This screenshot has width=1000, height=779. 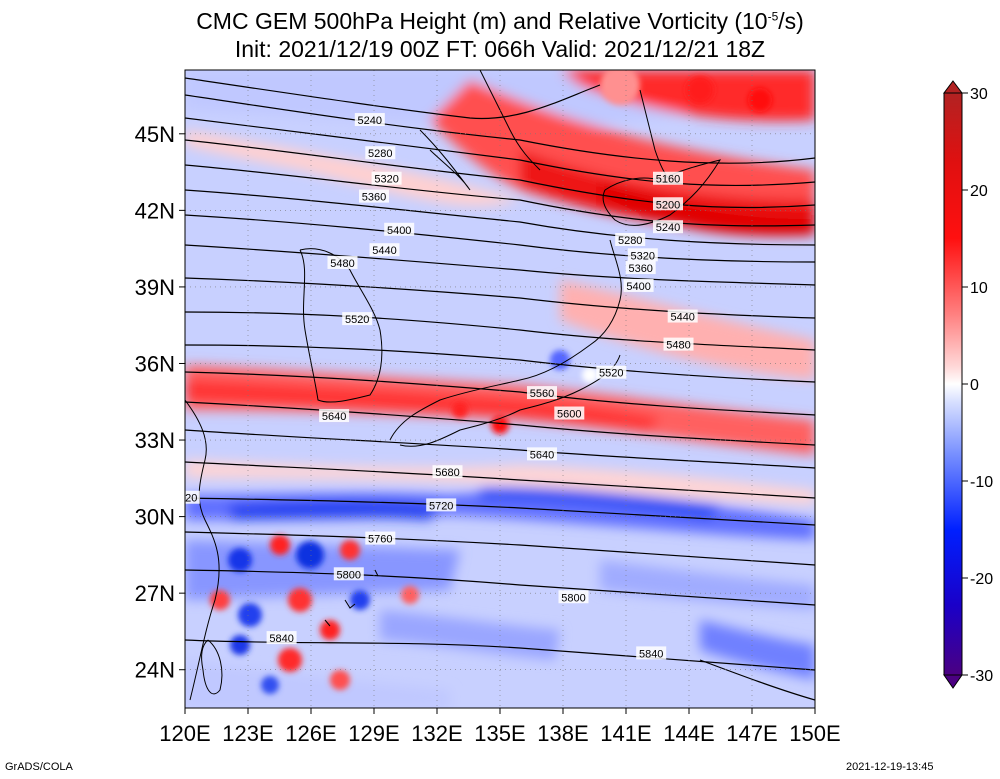 I want to click on colorbar-tick-label: 10, so click(x=979, y=288).